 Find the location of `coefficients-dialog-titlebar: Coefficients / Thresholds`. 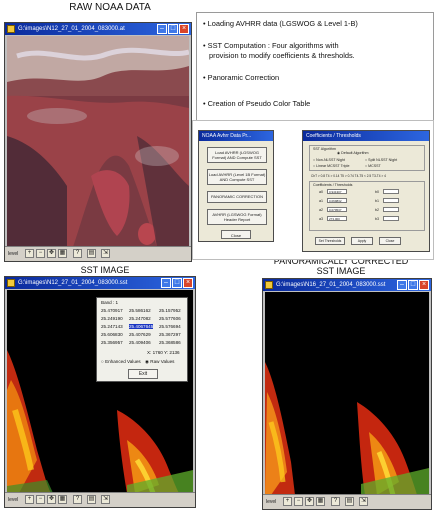

coefficients-dialog-titlebar: Coefficients / Thresholds is located at coordinates (366, 136).